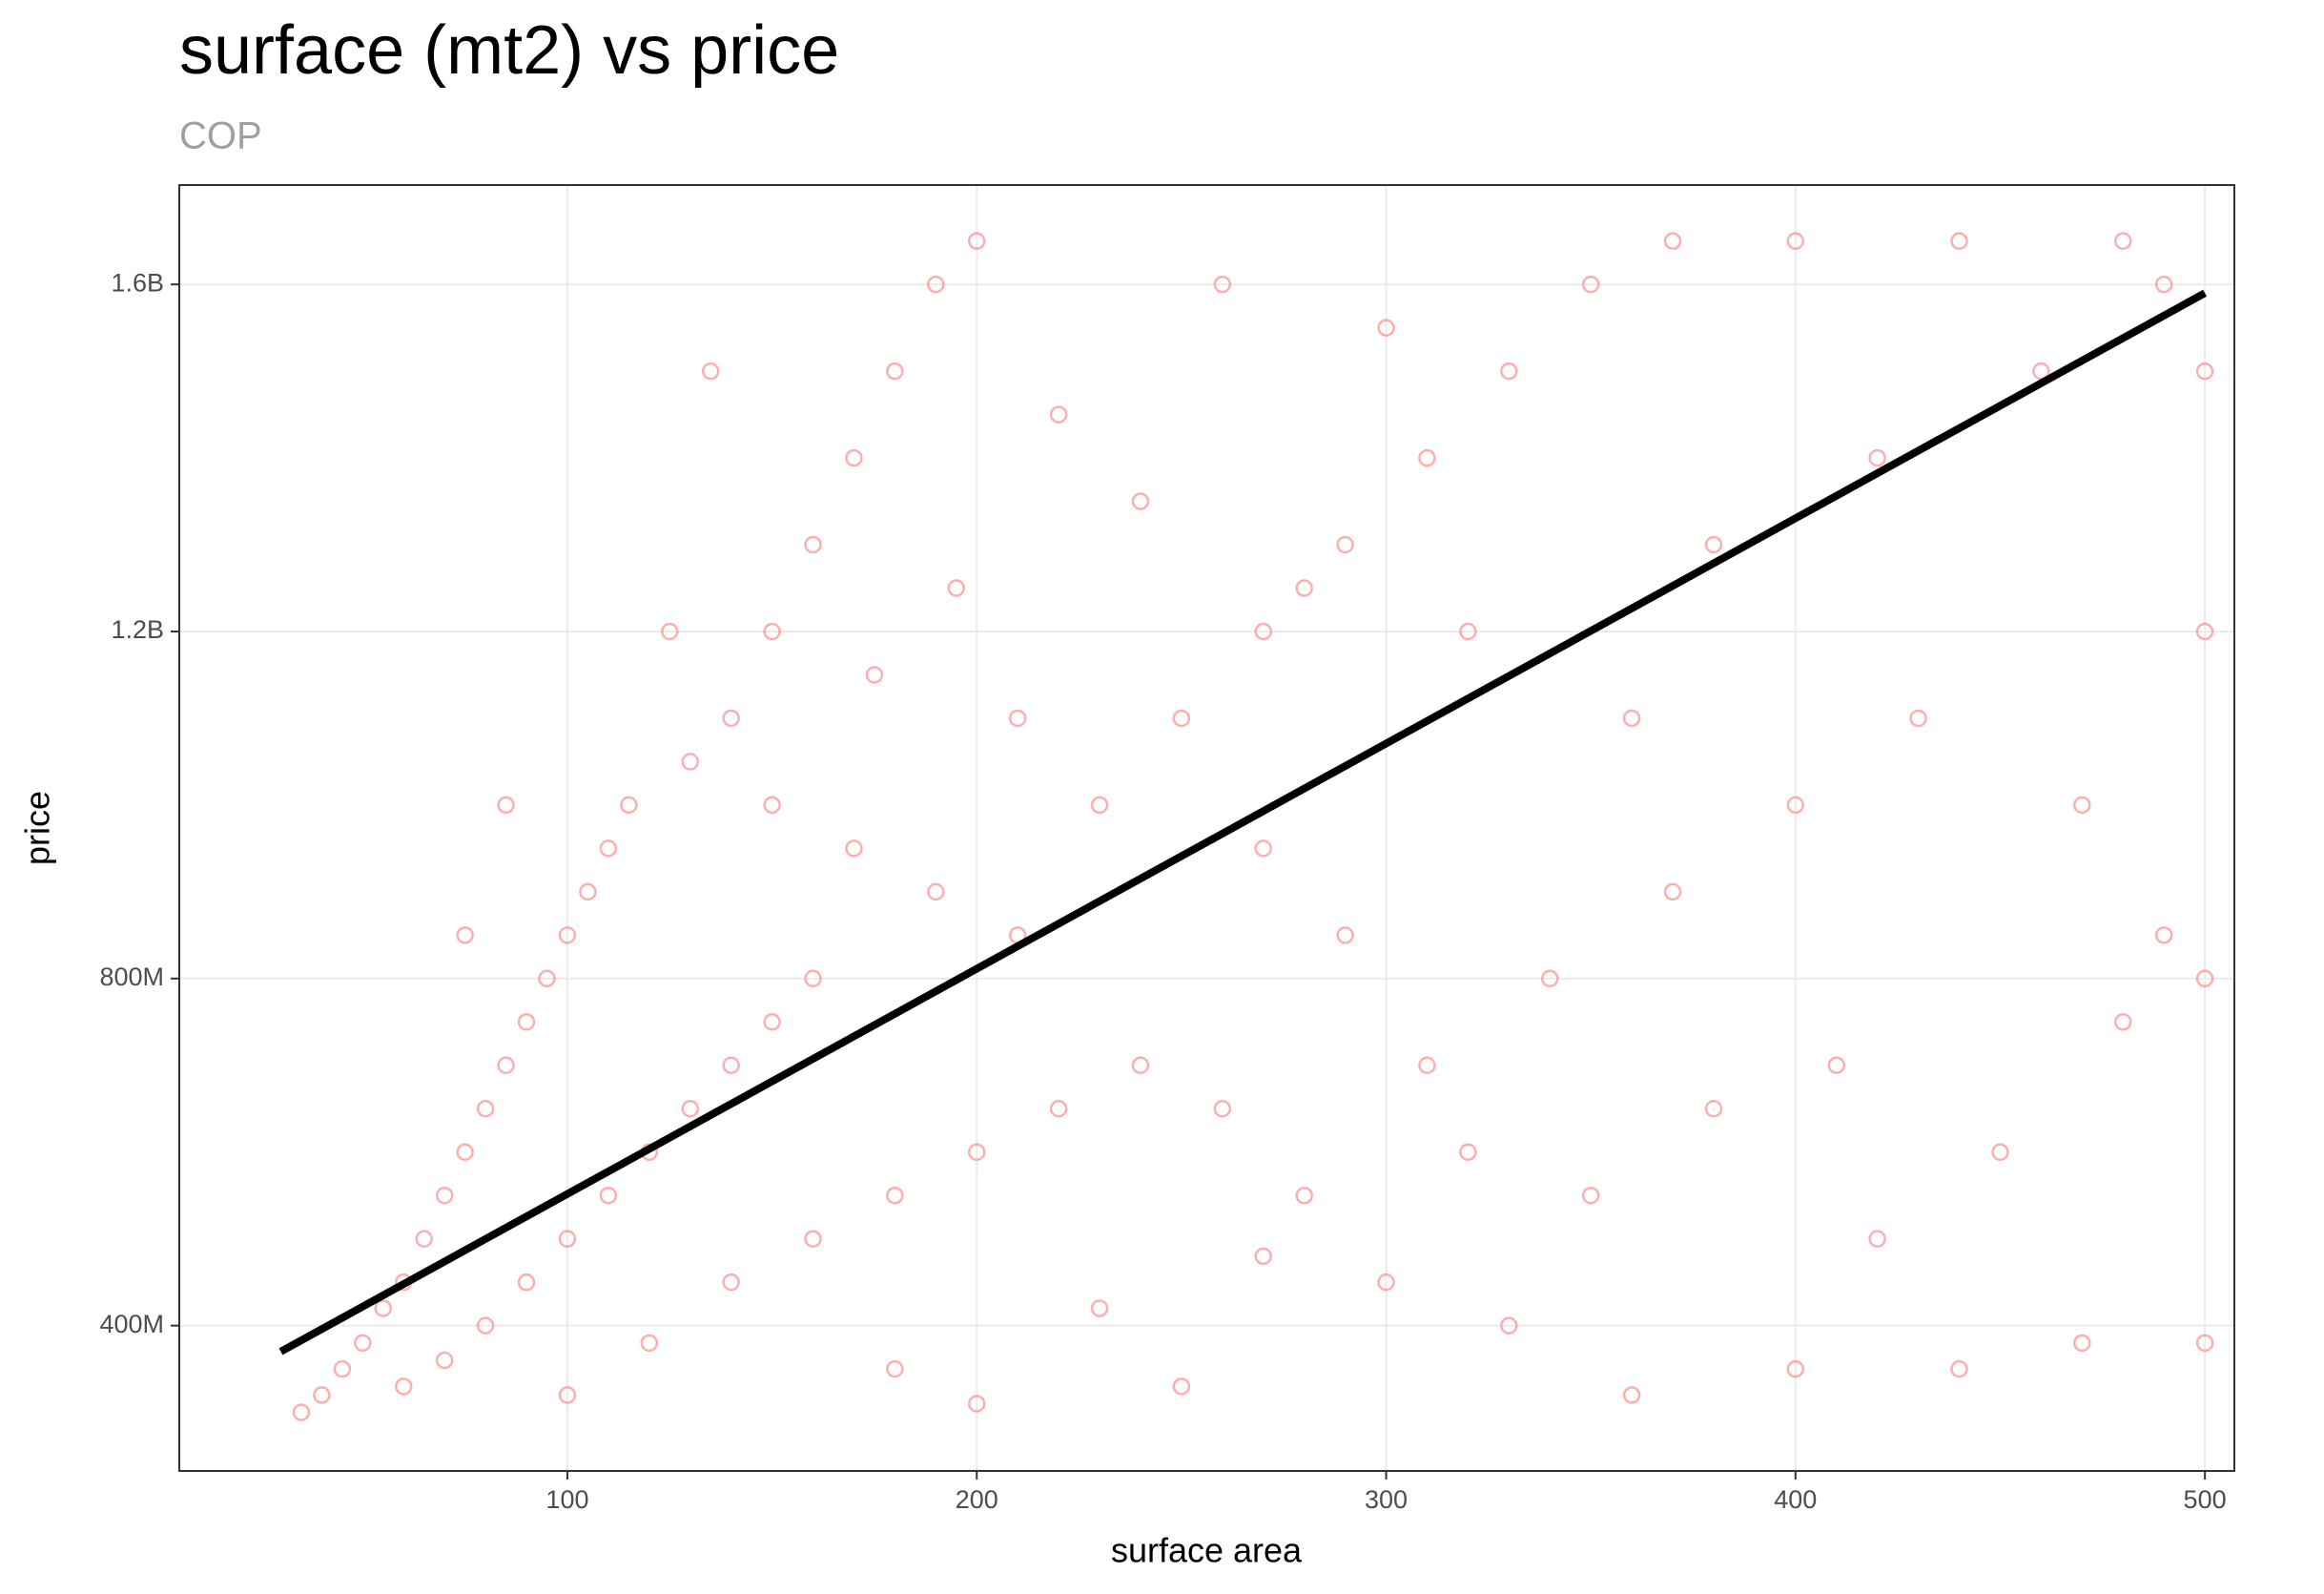  I want to click on x-axis-title: surface area, so click(1207, 1550).